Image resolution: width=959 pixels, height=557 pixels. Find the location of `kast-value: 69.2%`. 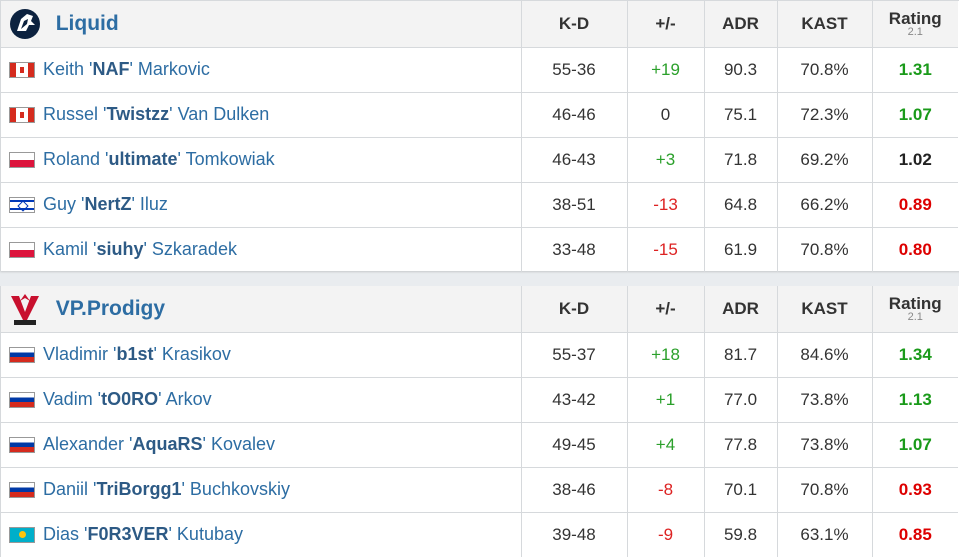

kast-value: 69.2% is located at coordinates (825, 160).